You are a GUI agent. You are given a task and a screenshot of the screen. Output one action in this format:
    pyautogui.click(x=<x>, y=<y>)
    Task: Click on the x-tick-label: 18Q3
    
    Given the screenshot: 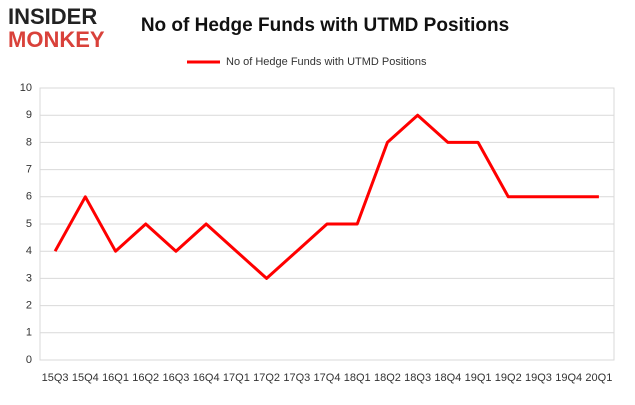 What is the action you would take?
    pyautogui.click(x=417, y=378)
    